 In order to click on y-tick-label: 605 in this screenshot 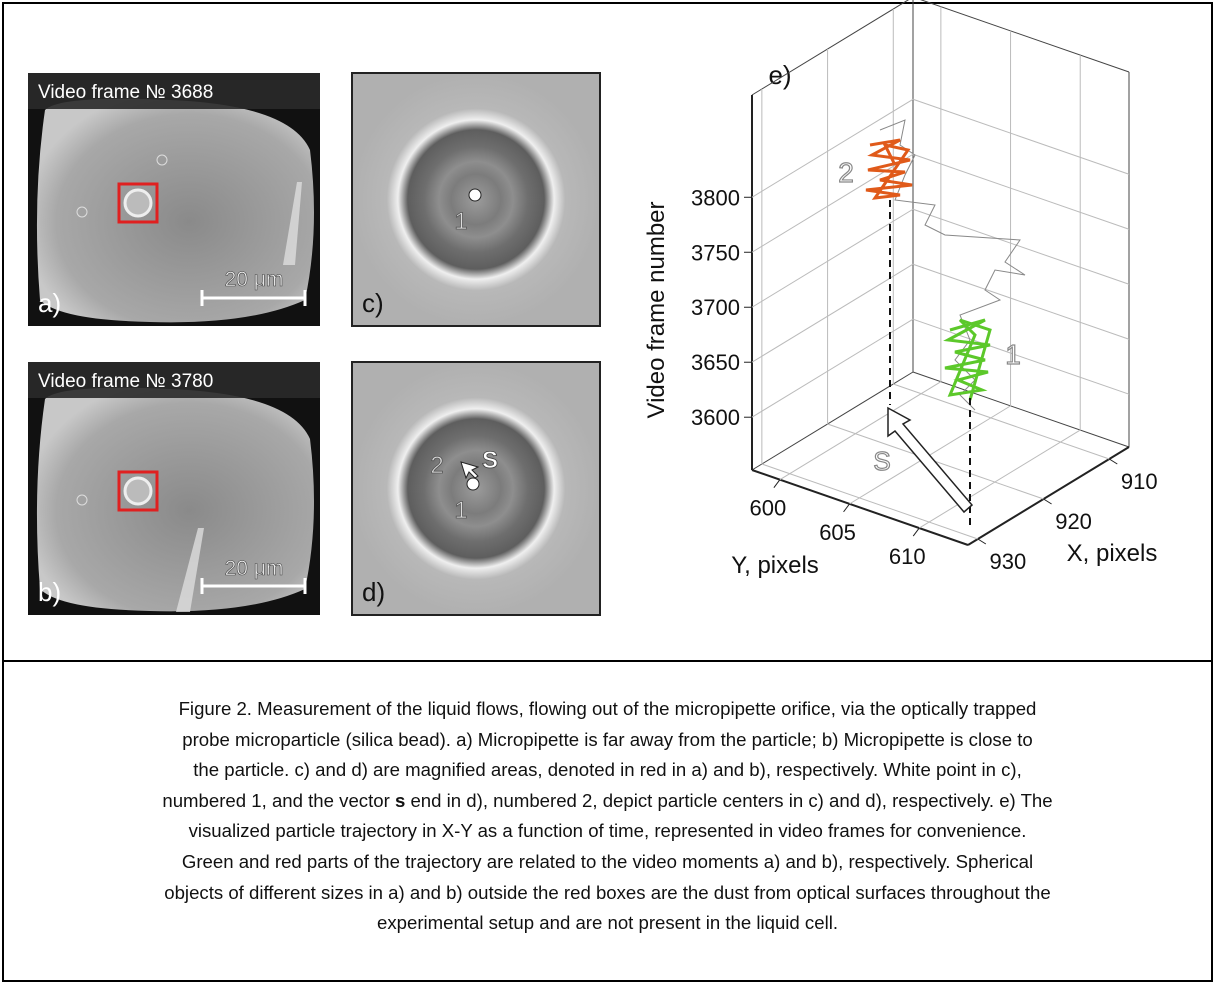, I will do `click(837, 532)`.